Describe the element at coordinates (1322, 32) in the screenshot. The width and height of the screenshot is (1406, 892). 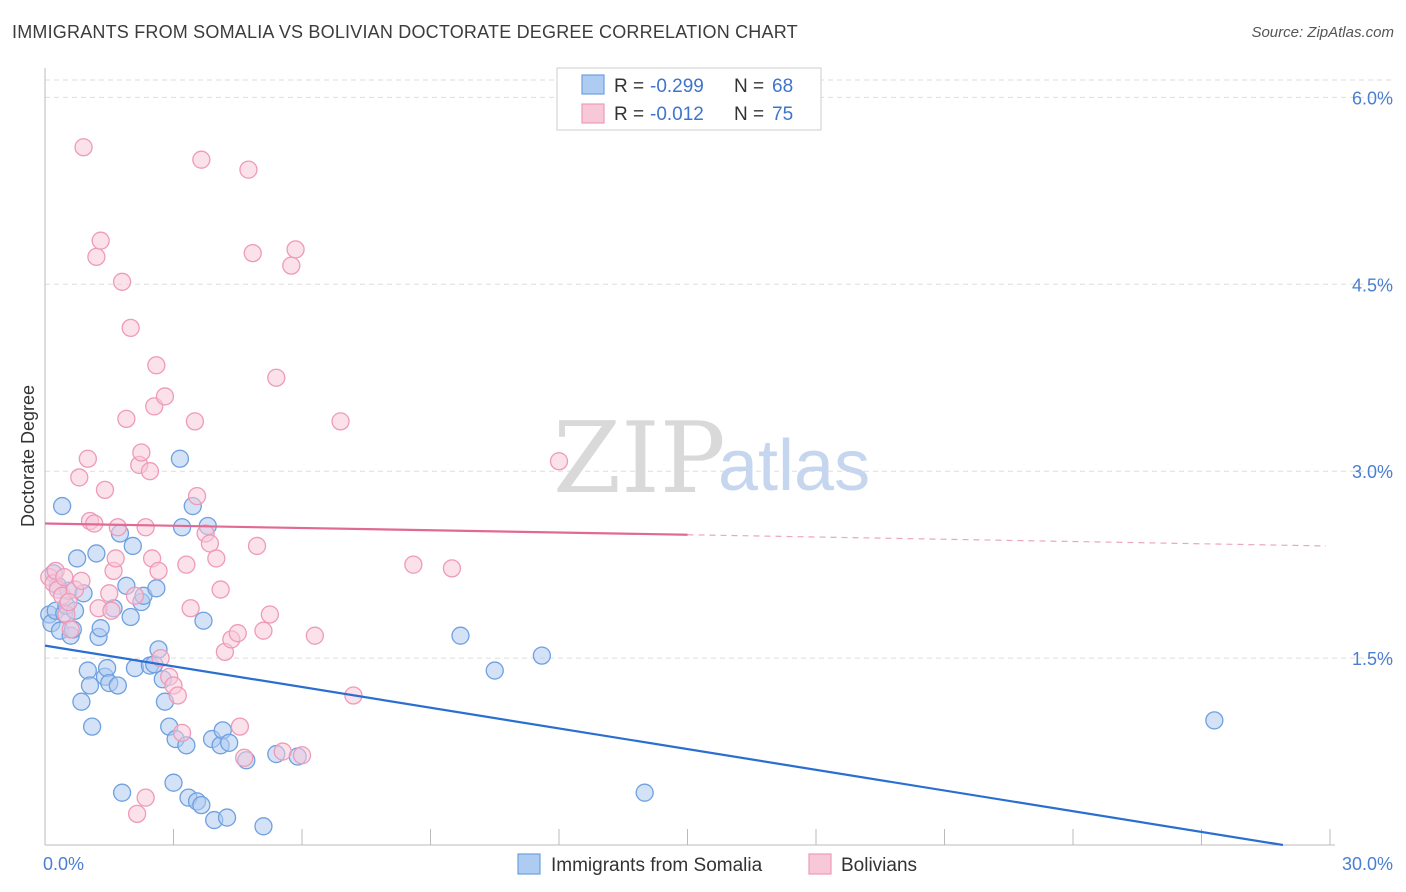
I see `source-credit: Source: ZipAtlas.com` at that location.